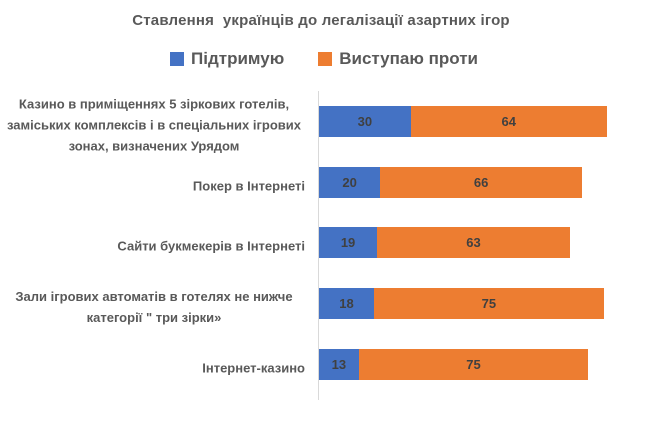  Describe the element at coordinates (408, 58) in the screenshot. I see `legend-label: Виступаю проти` at that location.